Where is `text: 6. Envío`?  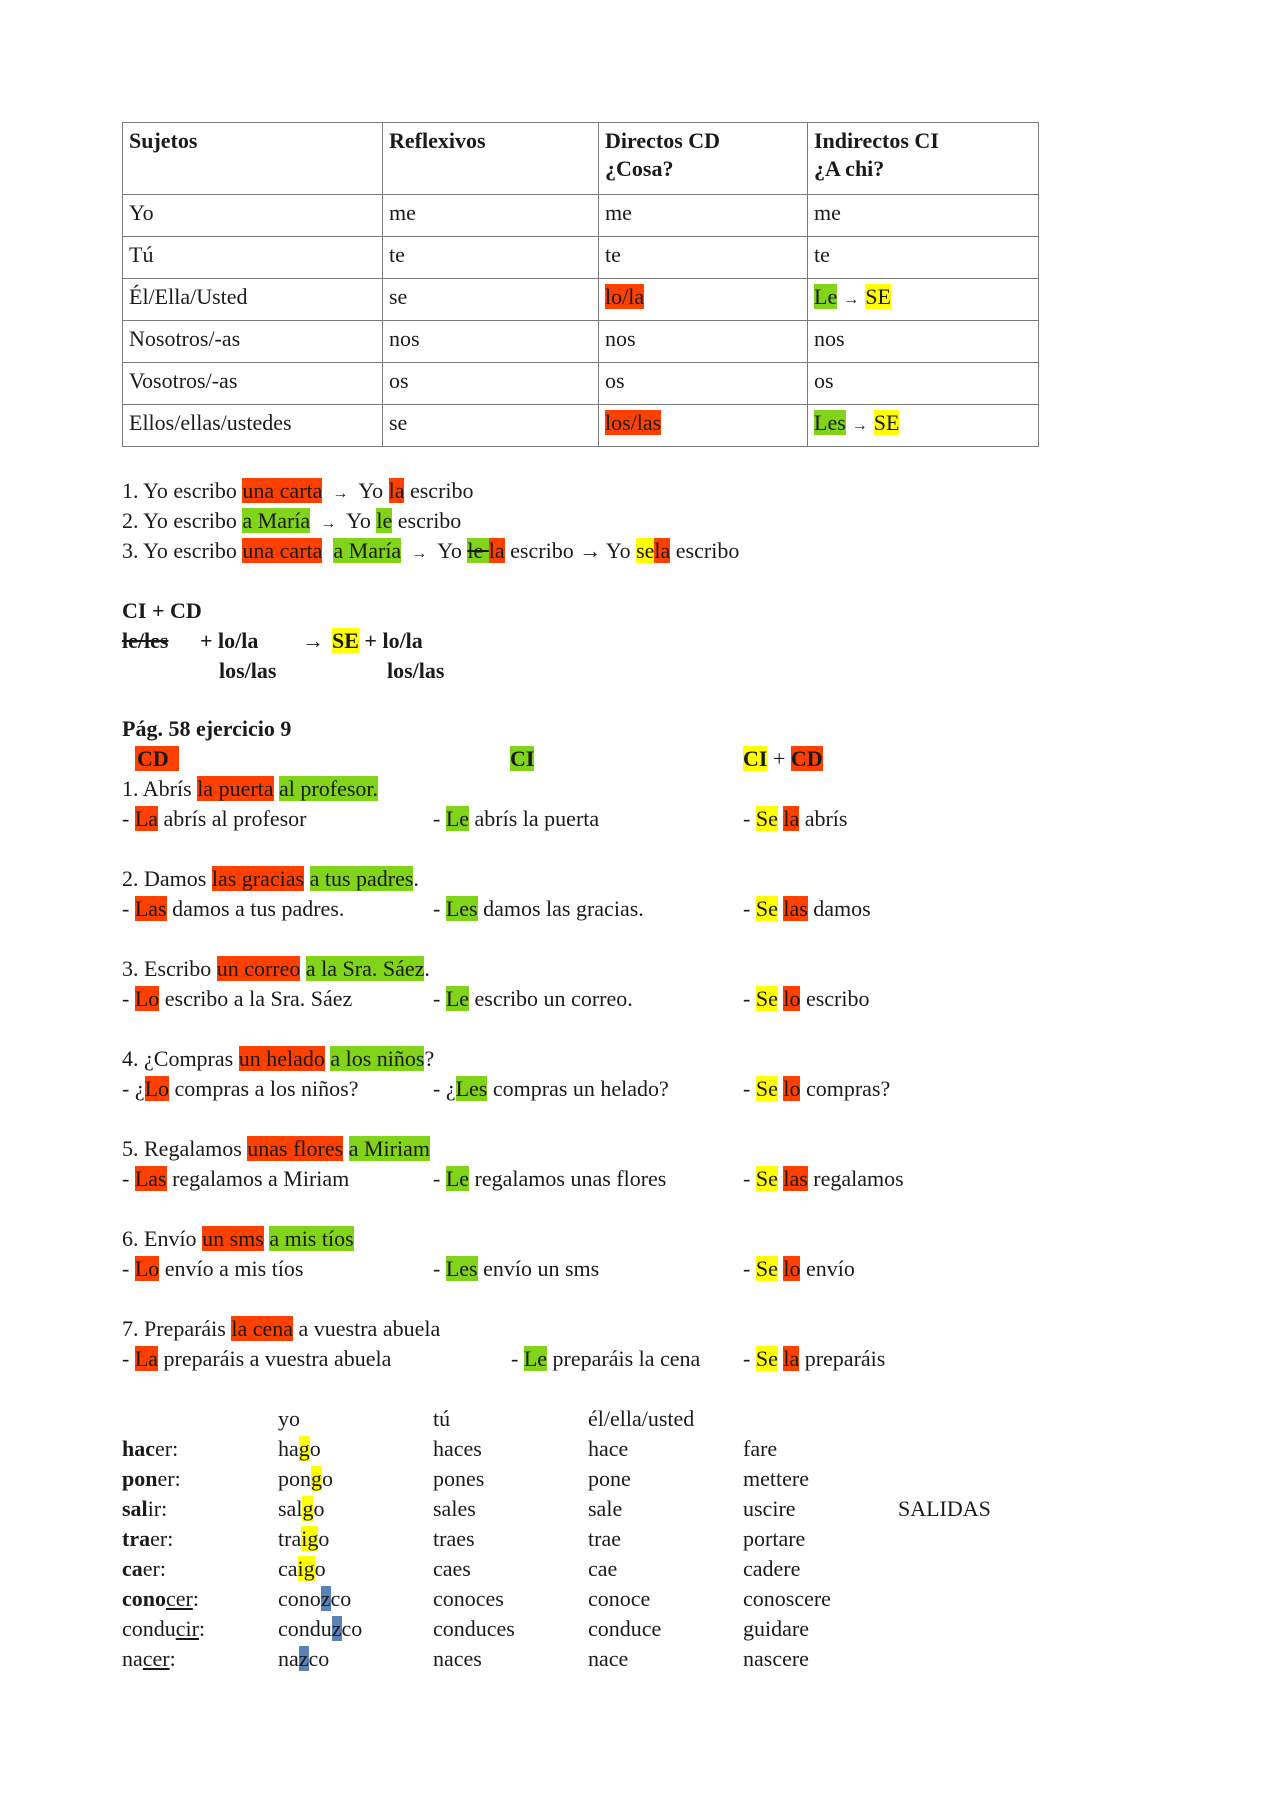
text: 6. Envío is located at coordinates (162, 1238).